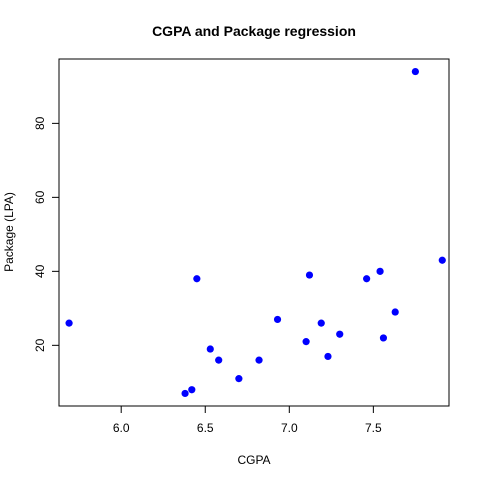 This screenshot has height=480, width=480. I want to click on x-axis: 6.0 6.5 7.0 7.5, so click(247, 420).